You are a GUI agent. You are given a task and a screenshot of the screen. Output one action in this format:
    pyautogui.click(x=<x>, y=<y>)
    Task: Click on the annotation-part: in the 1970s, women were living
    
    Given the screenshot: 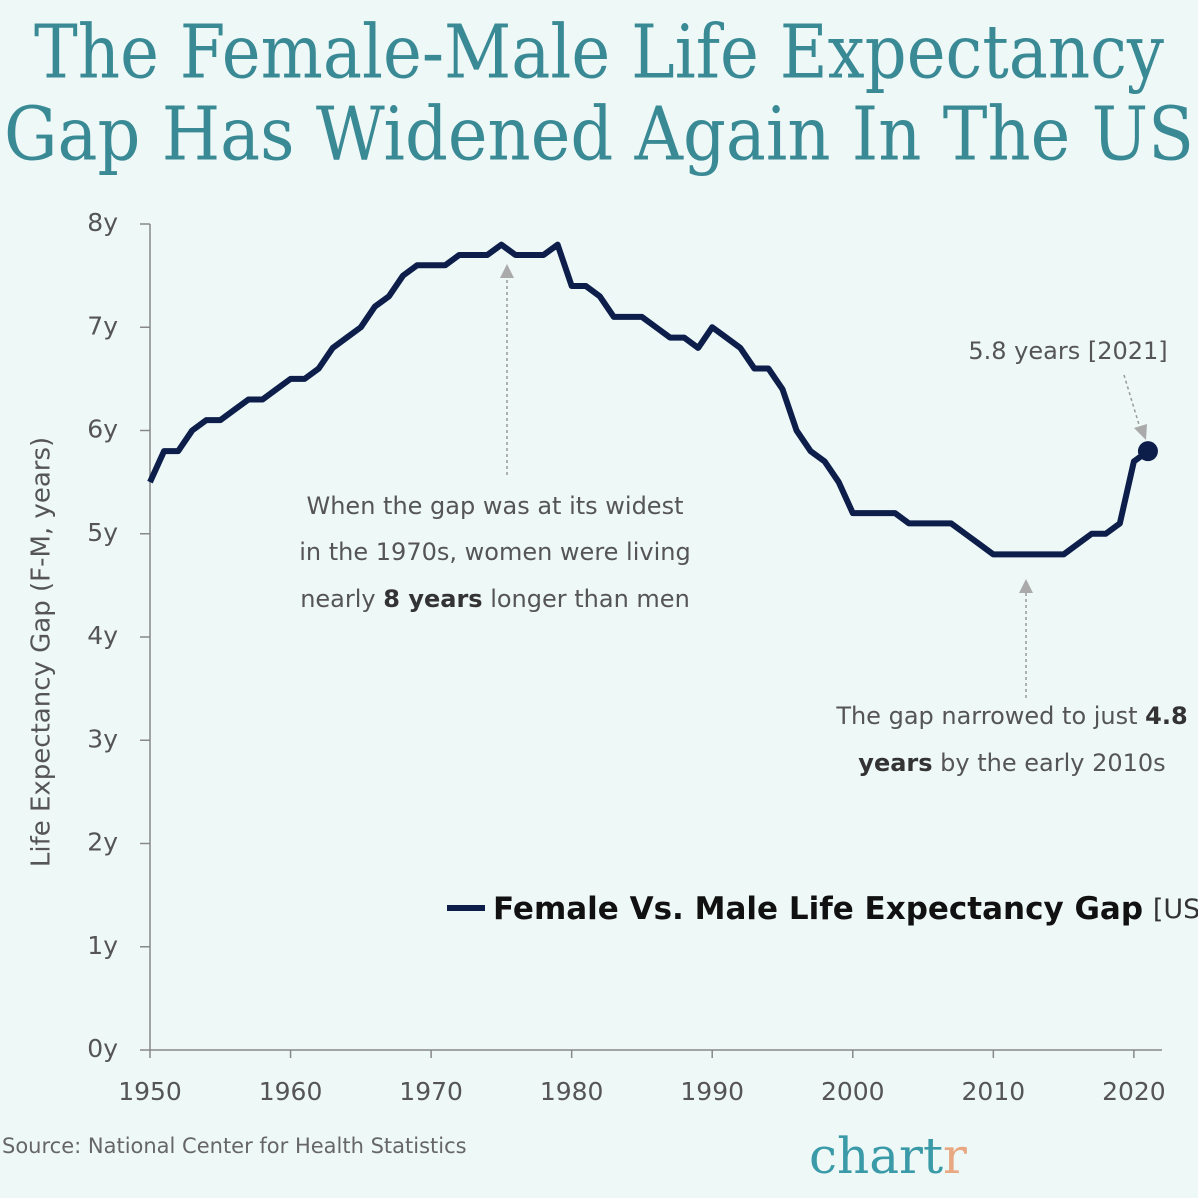 What is the action you would take?
    pyautogui.click(x=494, y=552)
    